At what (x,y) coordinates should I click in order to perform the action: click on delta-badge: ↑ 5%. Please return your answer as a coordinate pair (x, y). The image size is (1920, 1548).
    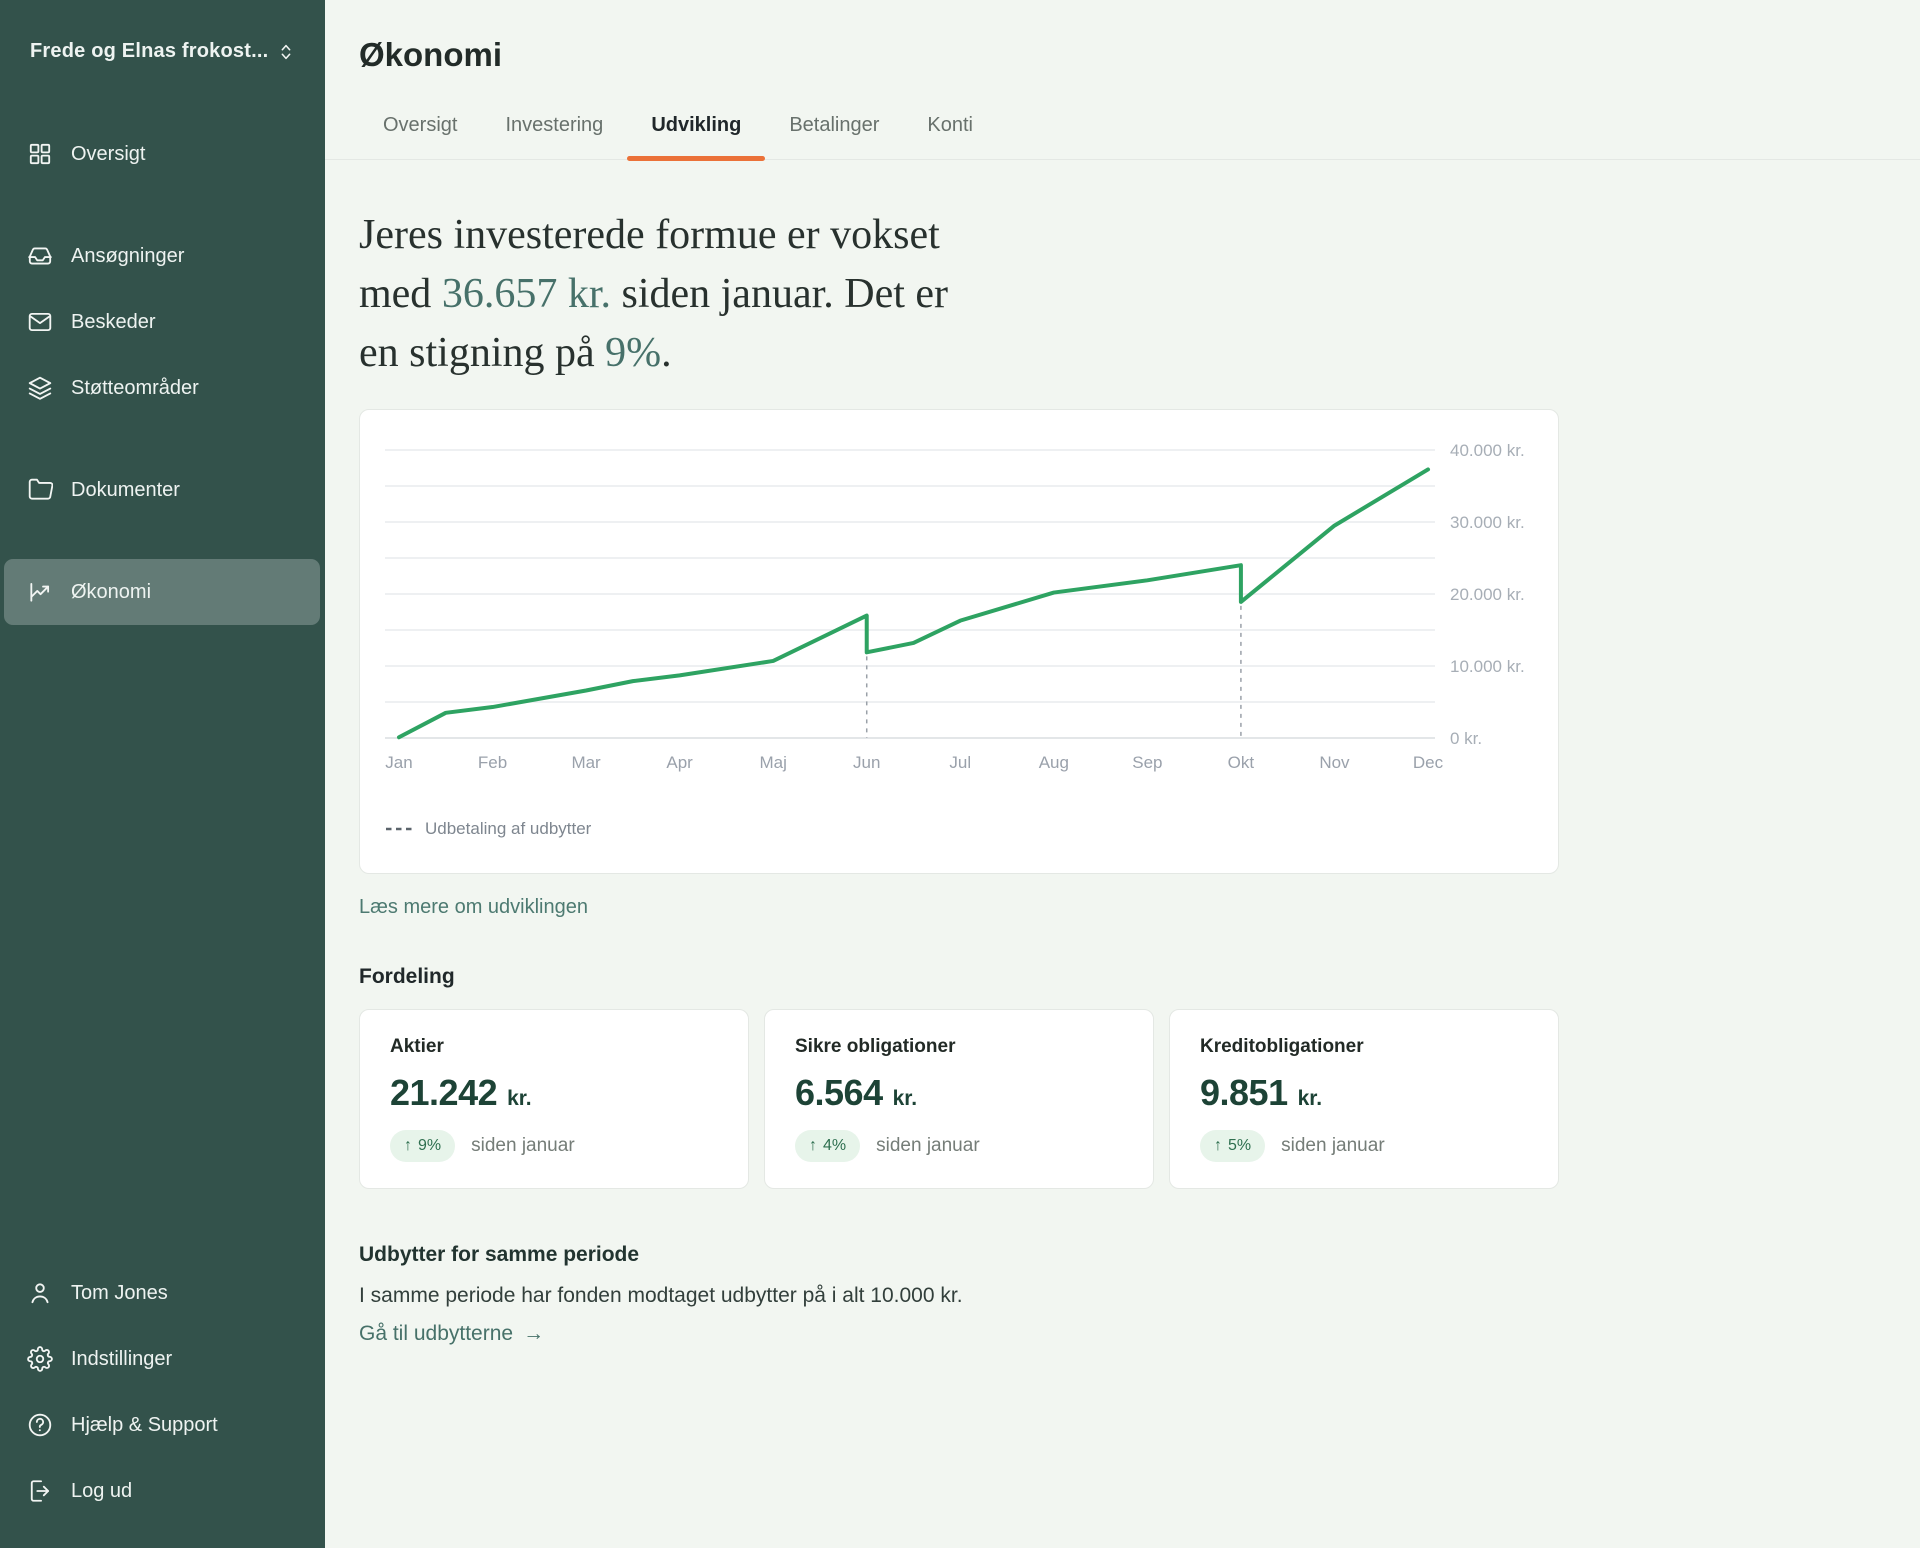
    Looking at the image, I should click on (1233, 1146).